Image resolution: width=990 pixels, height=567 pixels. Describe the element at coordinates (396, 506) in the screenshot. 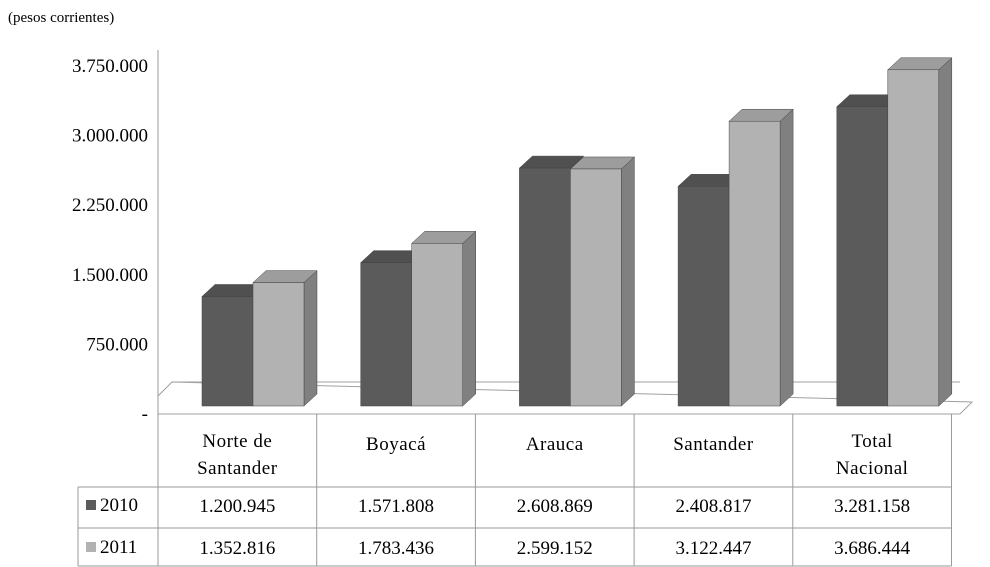

I see `data-label: 1.571.808` at that location.